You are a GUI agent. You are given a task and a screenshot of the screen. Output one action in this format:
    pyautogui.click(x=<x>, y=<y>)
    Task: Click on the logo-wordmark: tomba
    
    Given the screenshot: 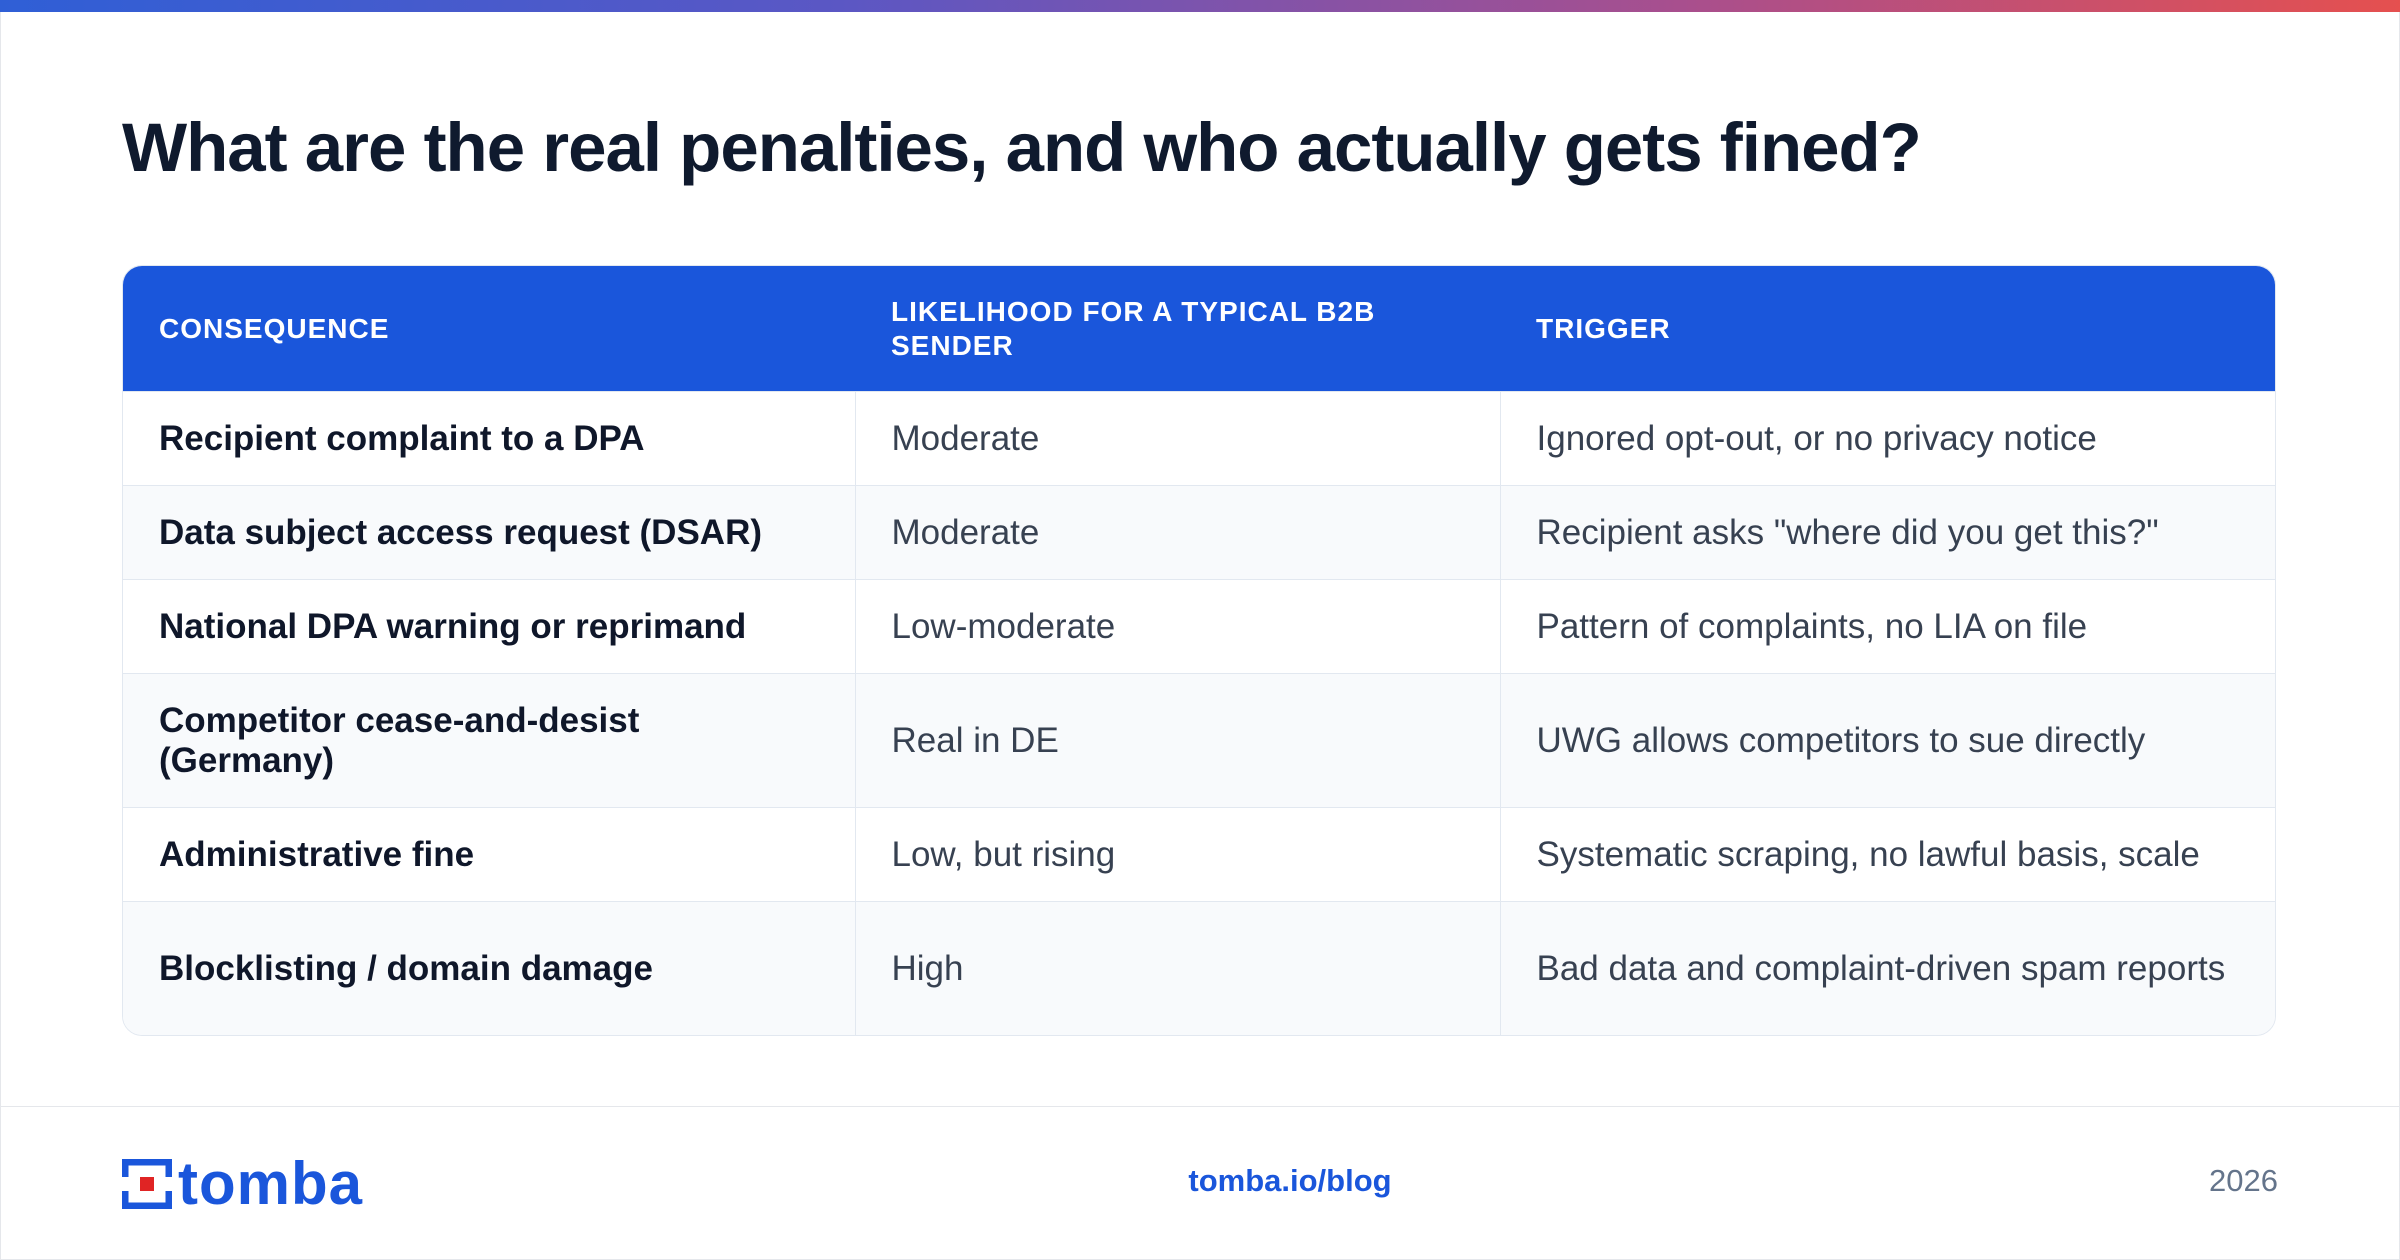 What is the action you would take?
    pyautogui.click(x=270, y=1183)
    